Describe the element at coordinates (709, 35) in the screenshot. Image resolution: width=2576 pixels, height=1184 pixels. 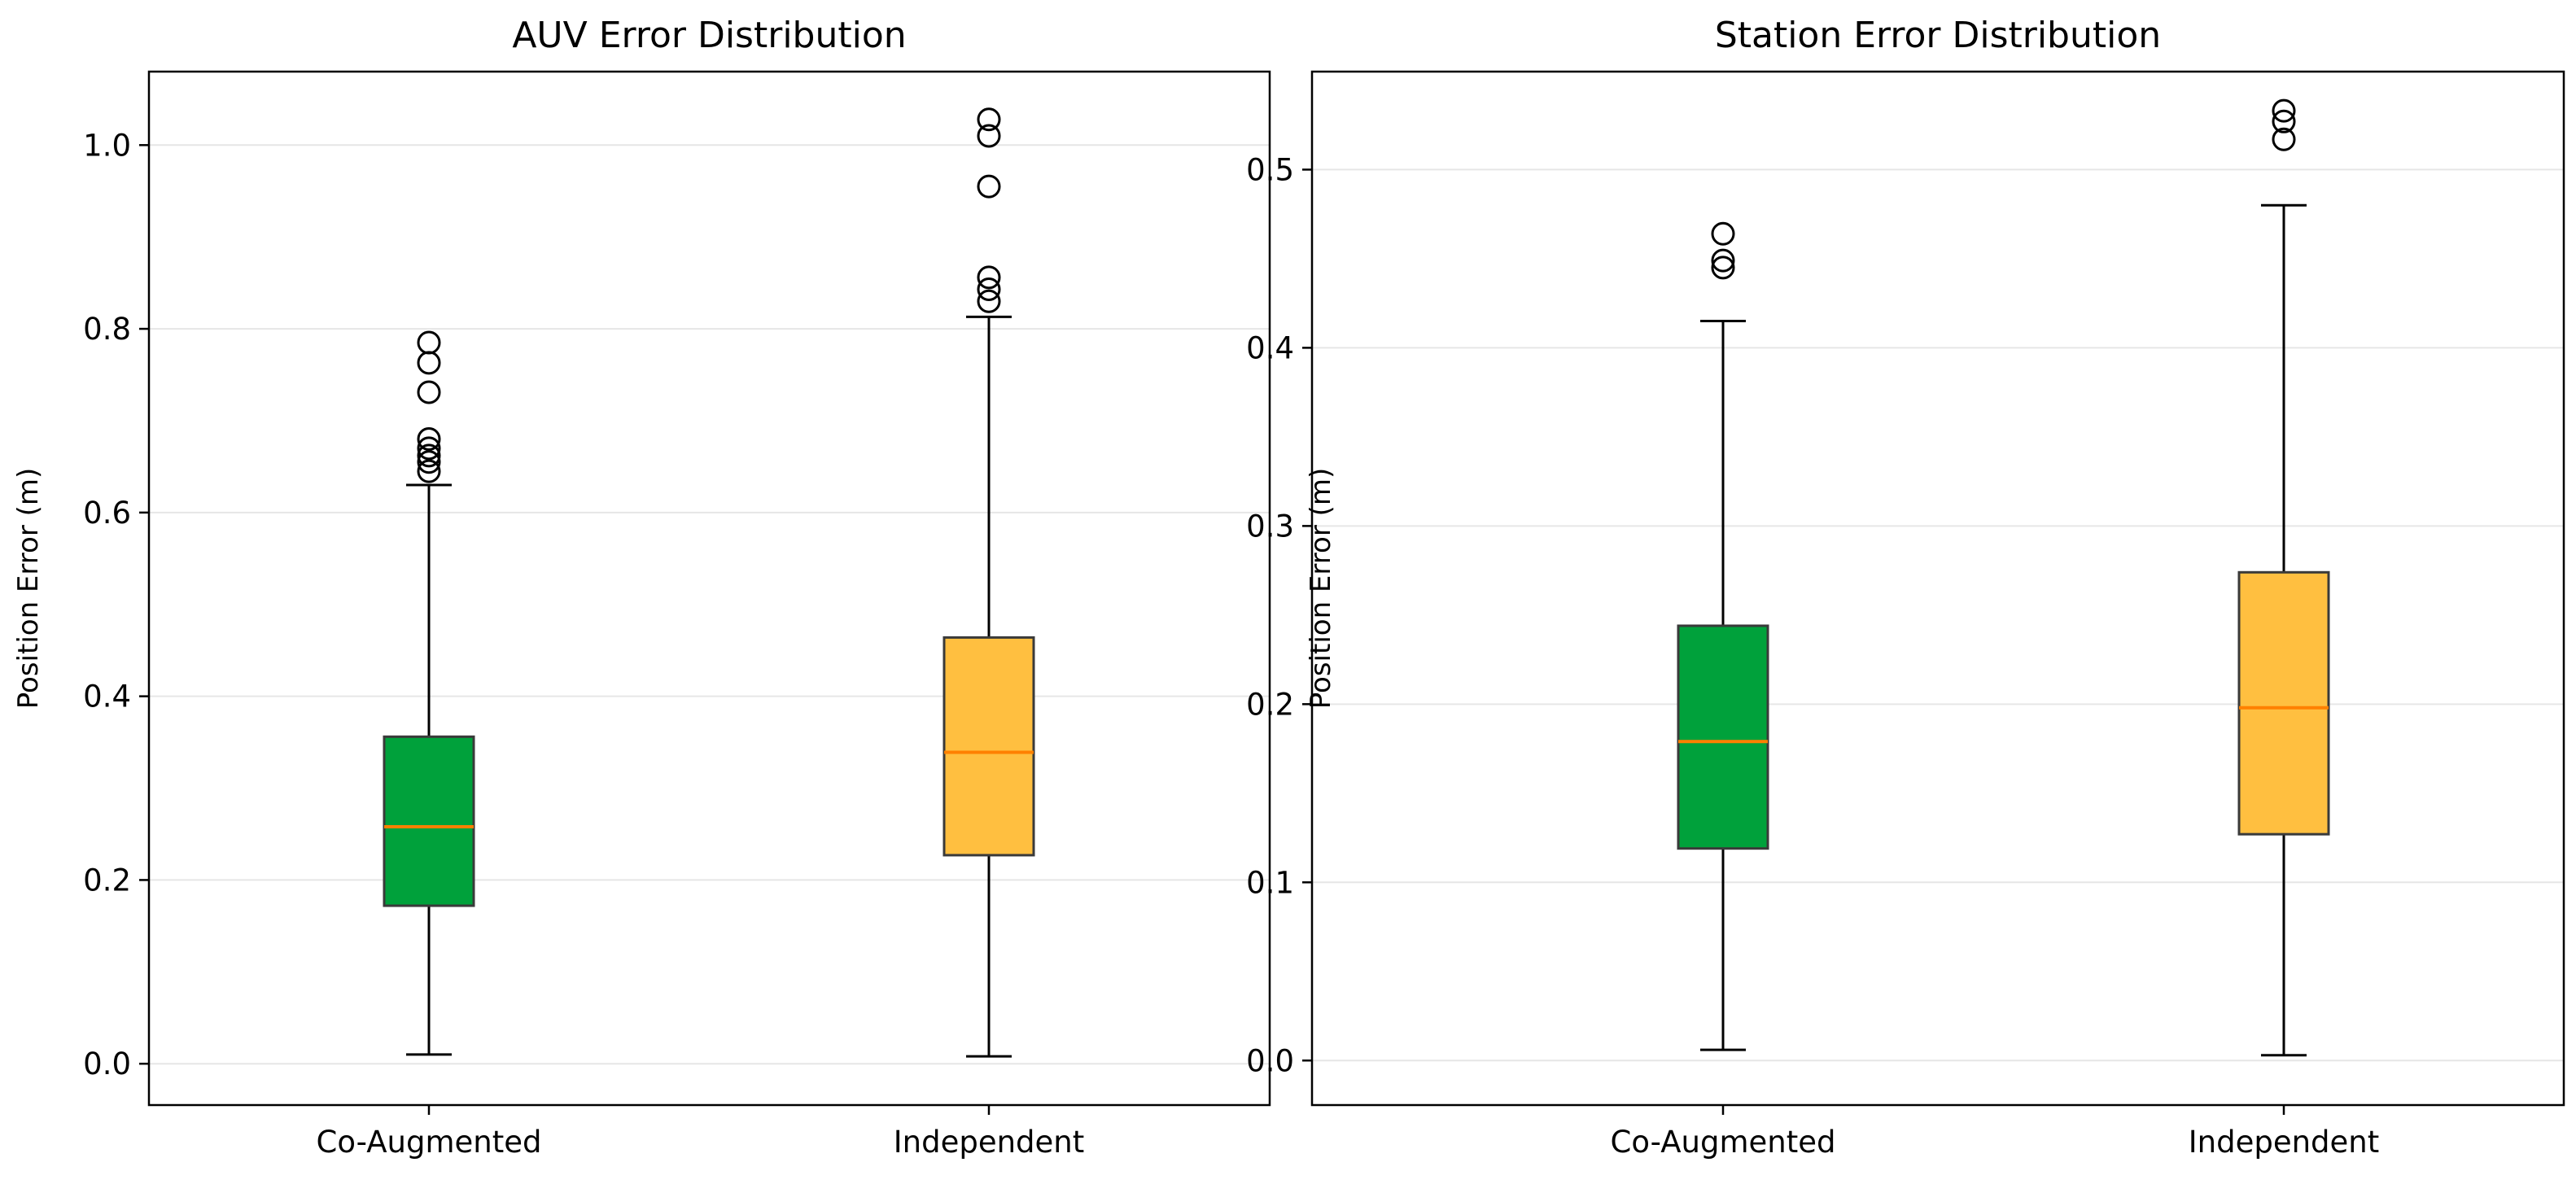
I see `chart-title: AUV Error Distribution` at that location.